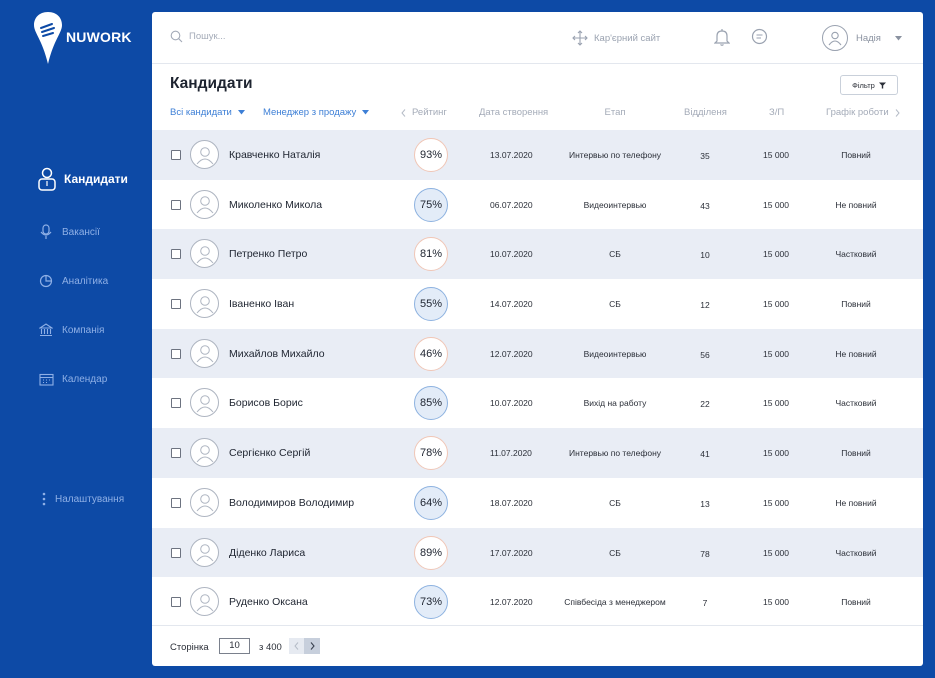  What do you see at coordinates (99, 37) in the screenshot?
I see `logo-text: NUWORK` at bounding box center [99, 37].